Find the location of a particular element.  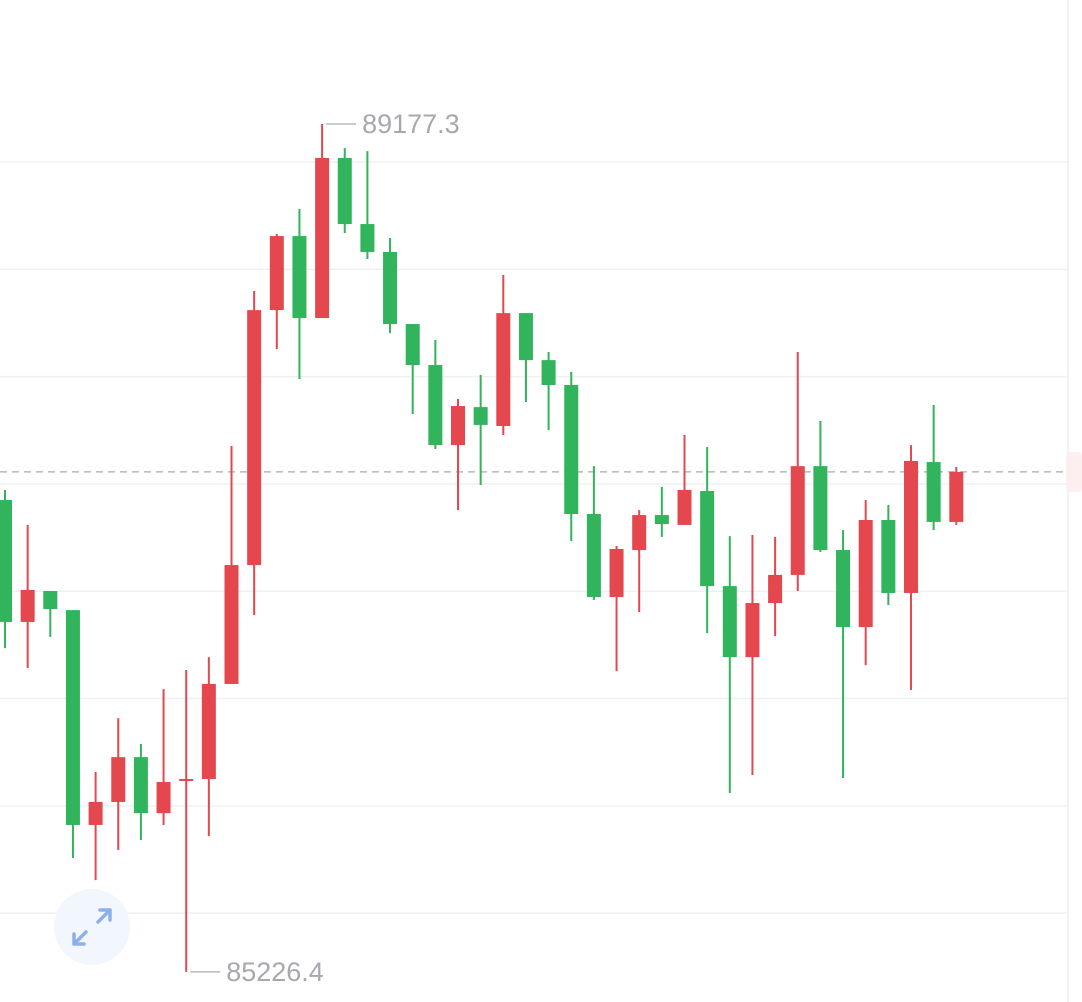

expand-button is located at coordinates (92, 927).